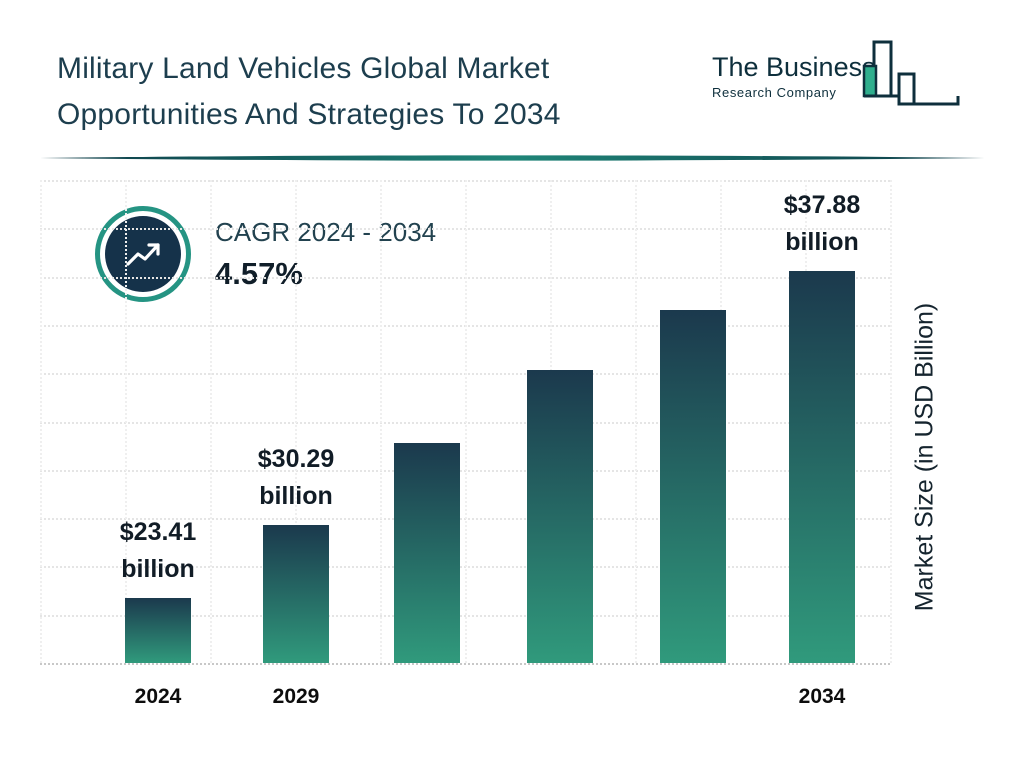  I want to click on bar-2034, so click(822, 467).